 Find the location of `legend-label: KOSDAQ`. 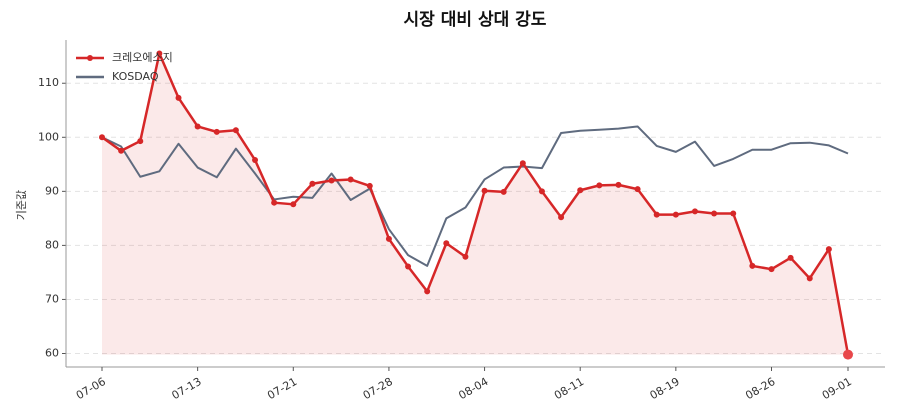

legend-label: KOSDAQ is located at coordinates (135, 76).